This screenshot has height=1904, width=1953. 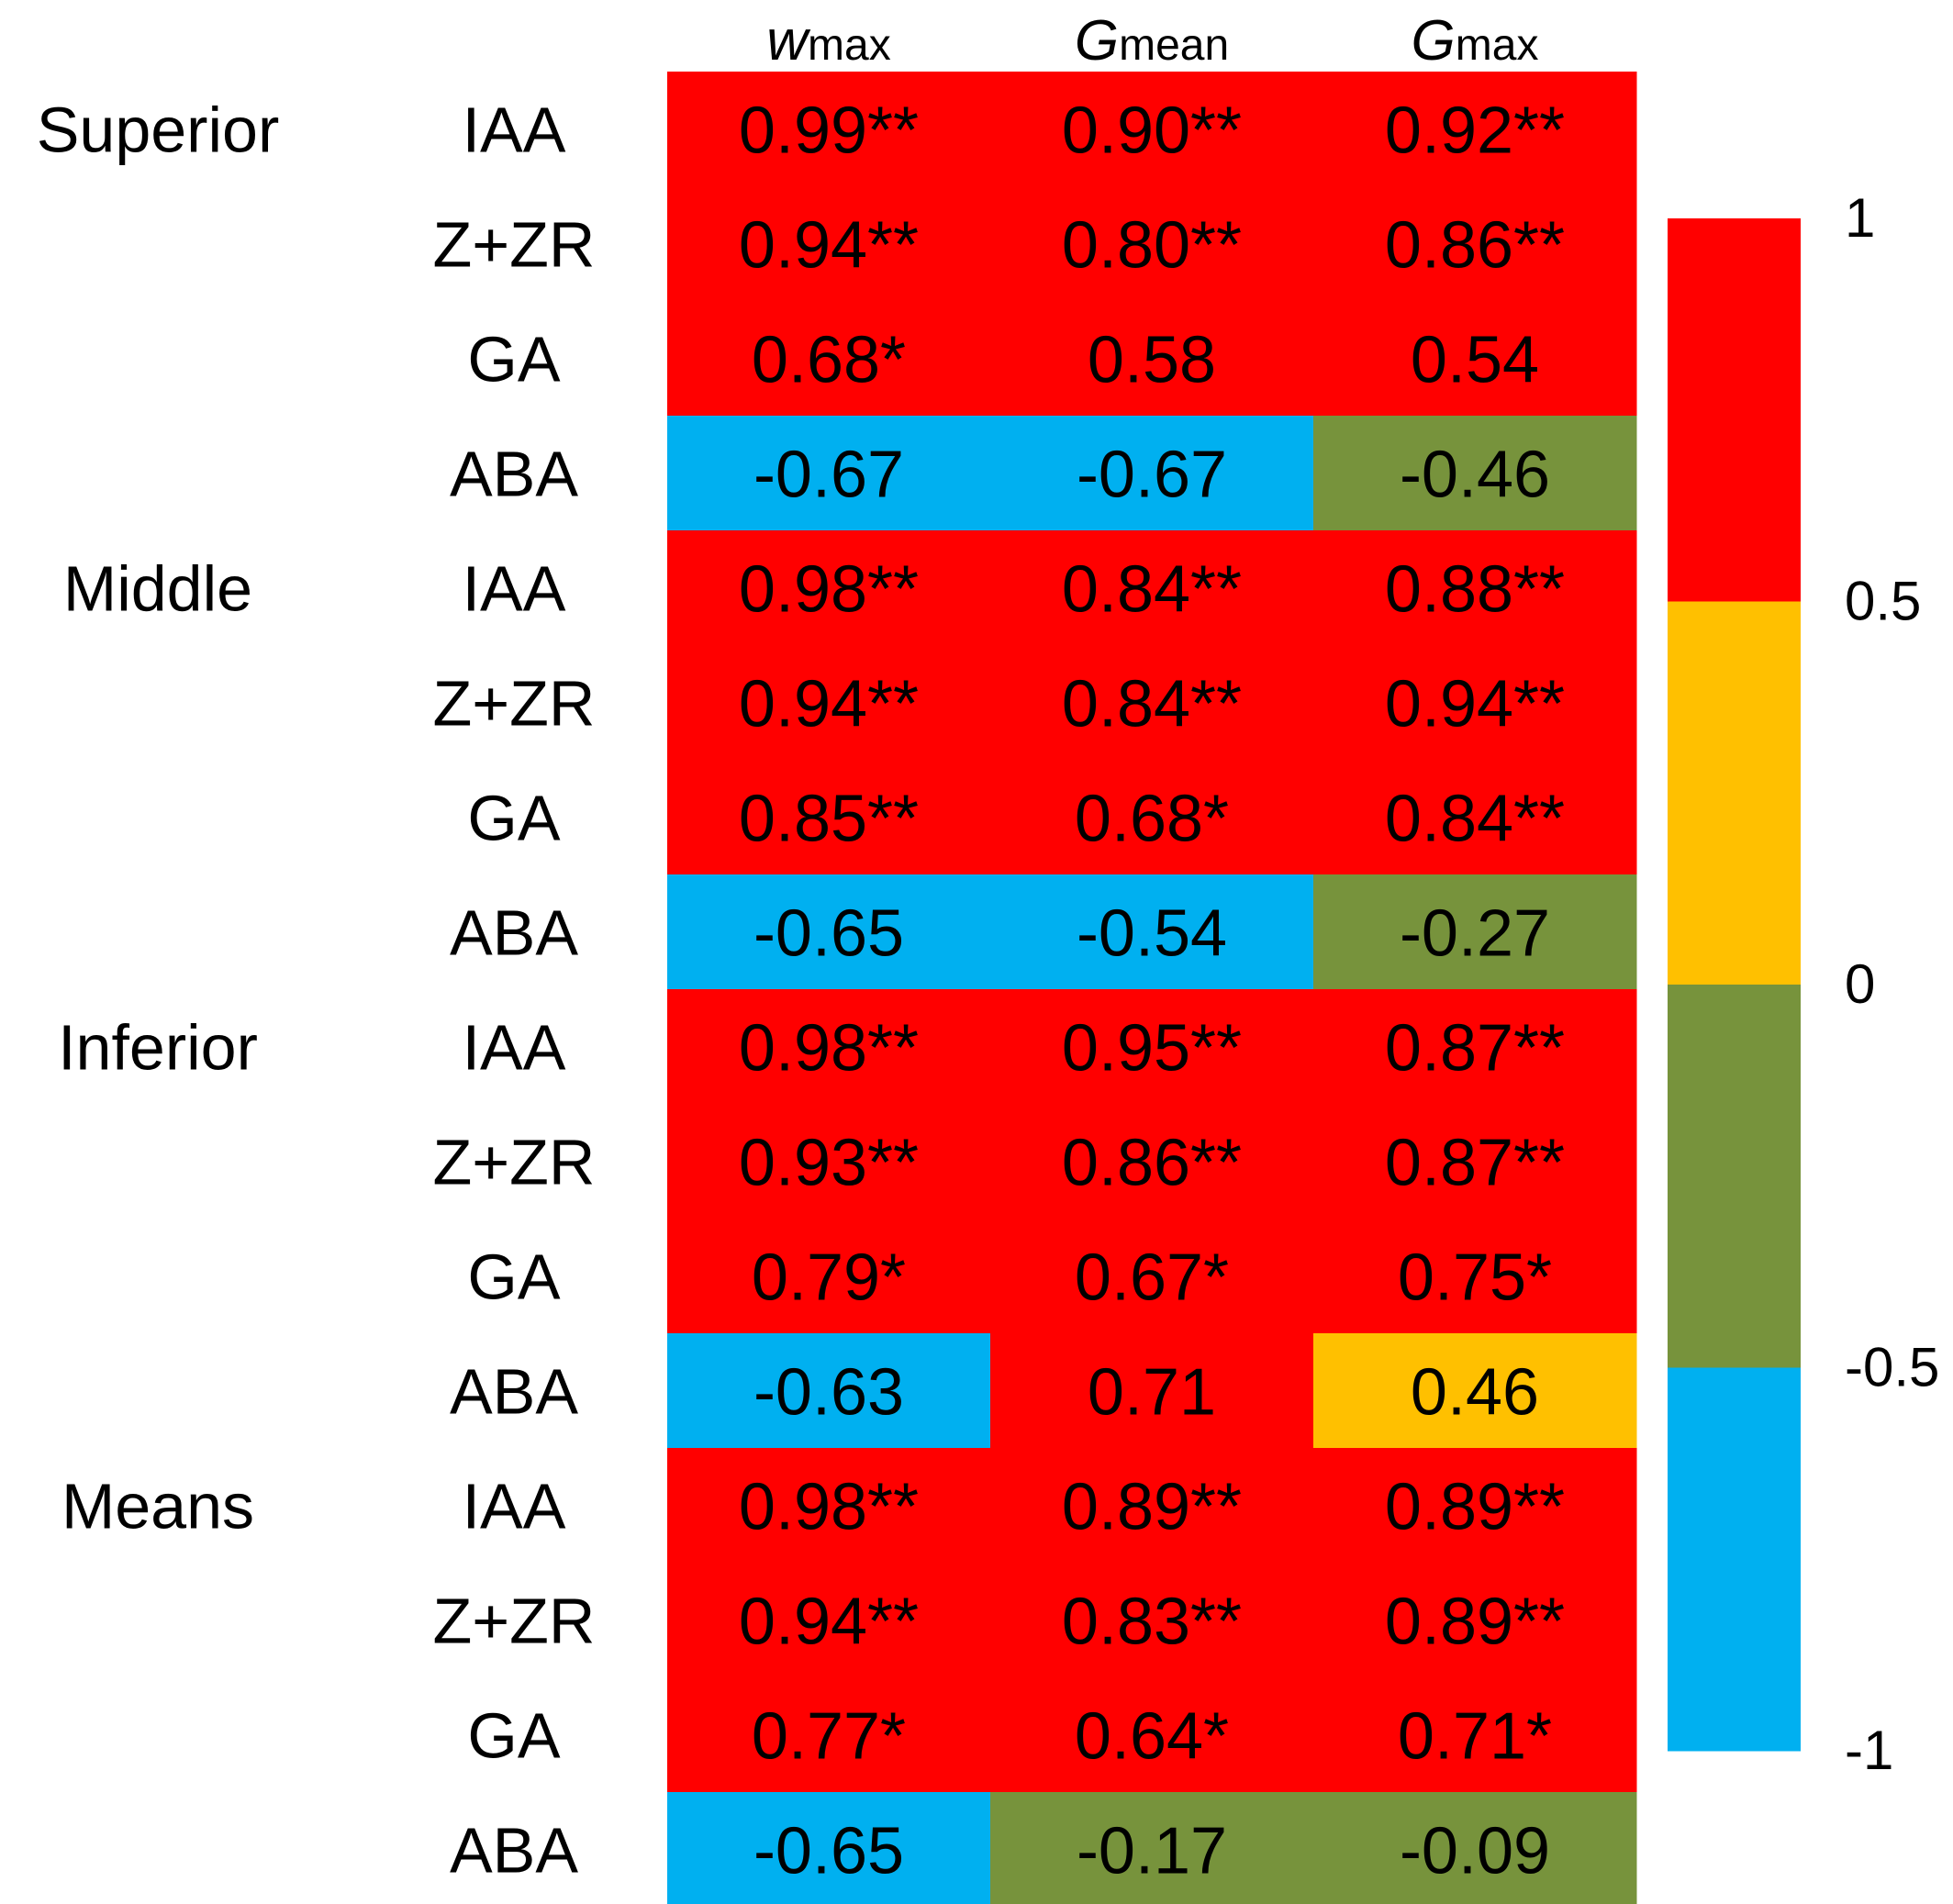 I want to click on cell-value-label: -0.67, so click(x=828, y=475).